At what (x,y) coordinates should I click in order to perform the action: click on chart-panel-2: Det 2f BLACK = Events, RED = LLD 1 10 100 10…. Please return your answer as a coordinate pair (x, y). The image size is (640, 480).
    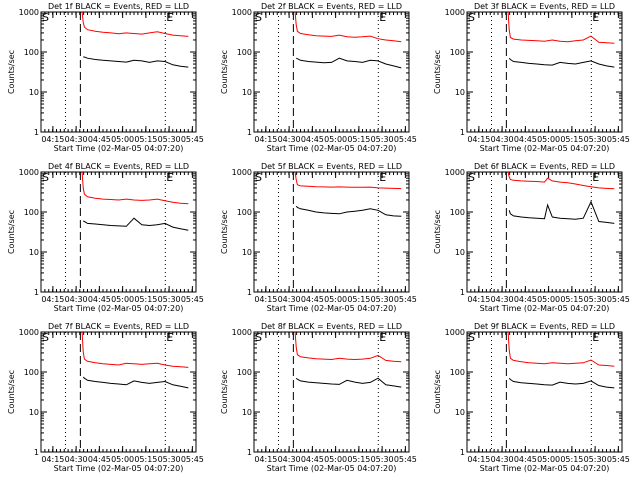
    Looking at the image, I should click on (318, 77).